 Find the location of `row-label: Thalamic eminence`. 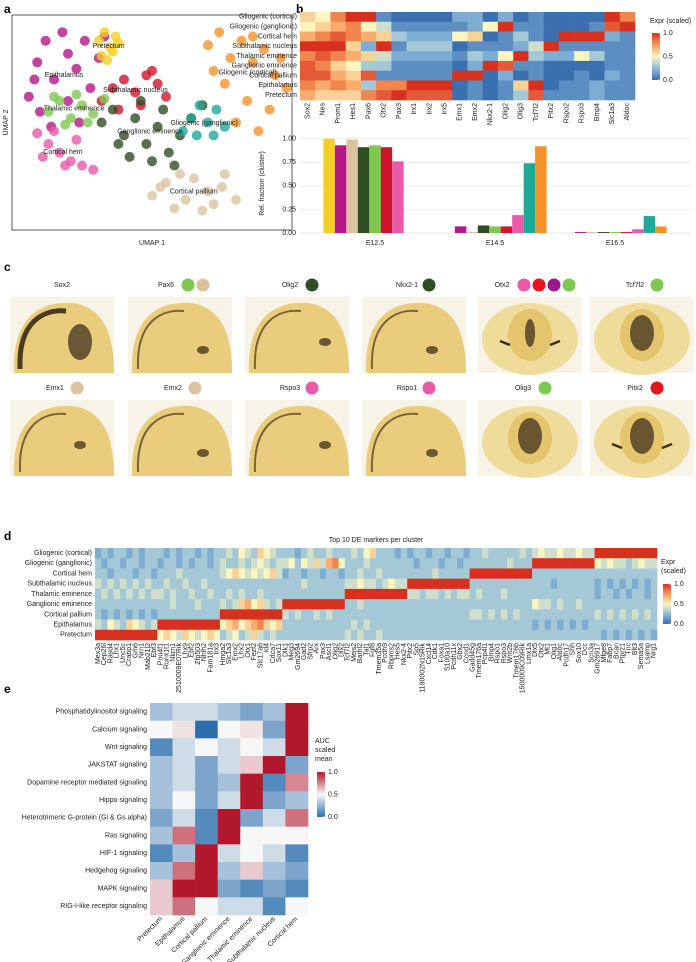

row-label: Thalamic eminence is located at coordinates (61, 594).